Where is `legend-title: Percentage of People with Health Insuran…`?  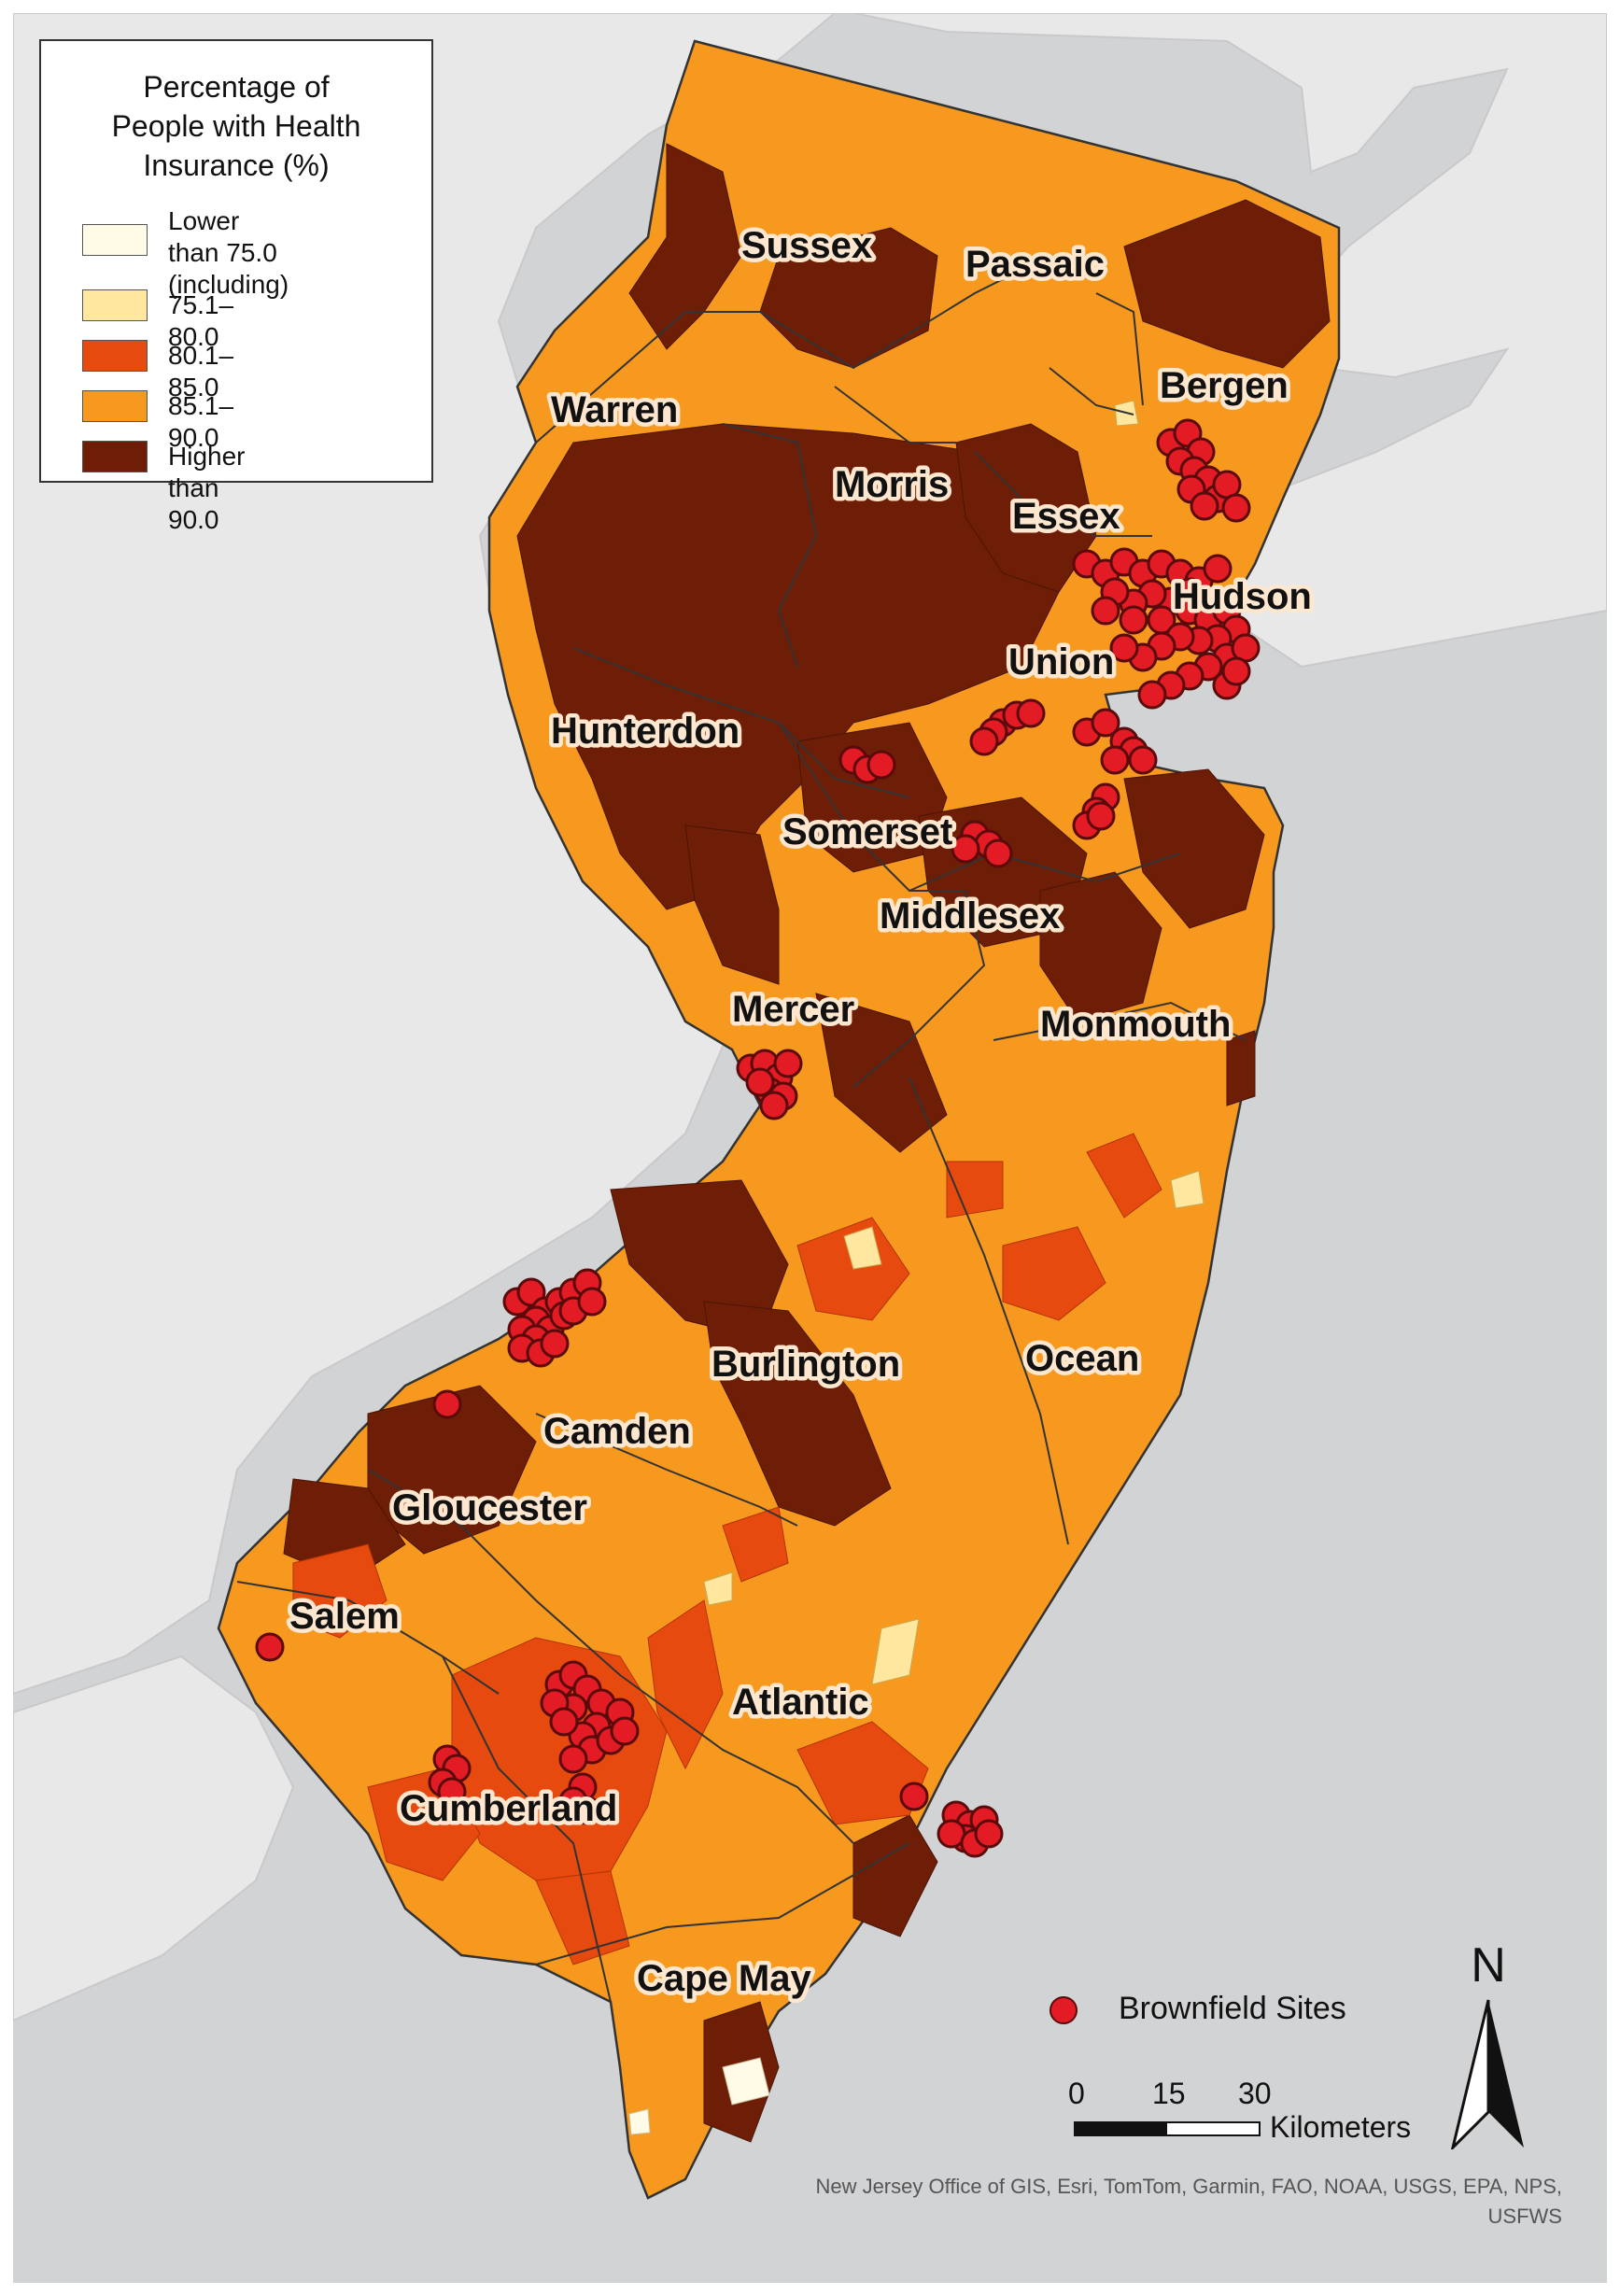
legend-title: Percentage of People with Health Insuran… is located at coordinates (236, 126).